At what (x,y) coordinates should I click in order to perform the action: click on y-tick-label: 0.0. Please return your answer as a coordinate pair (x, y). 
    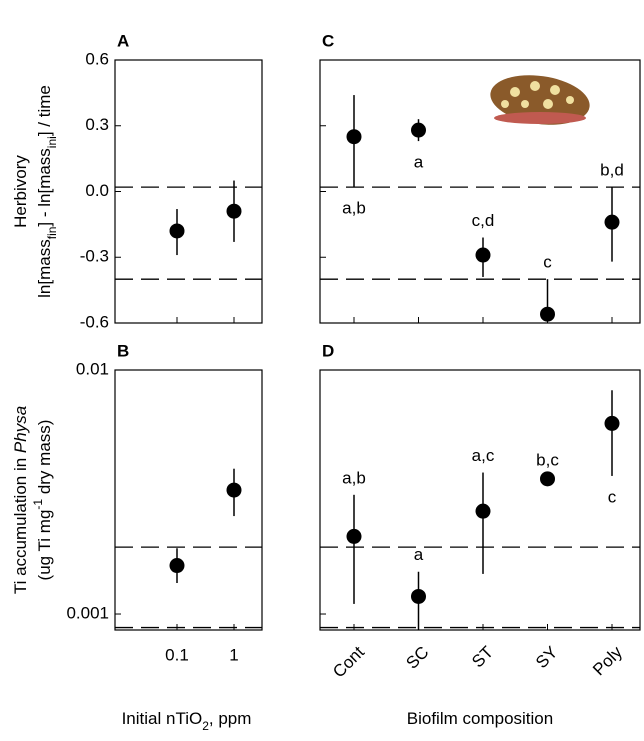
    Looking at the image, I should click on (97, 190).